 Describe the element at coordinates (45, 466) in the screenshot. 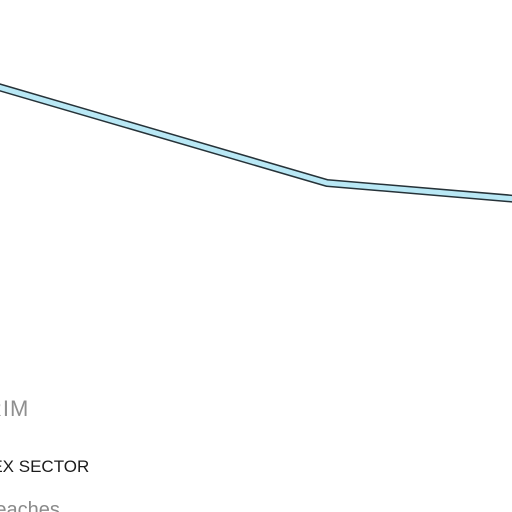

I see `sector-label: VEX SECTOR` at that location.